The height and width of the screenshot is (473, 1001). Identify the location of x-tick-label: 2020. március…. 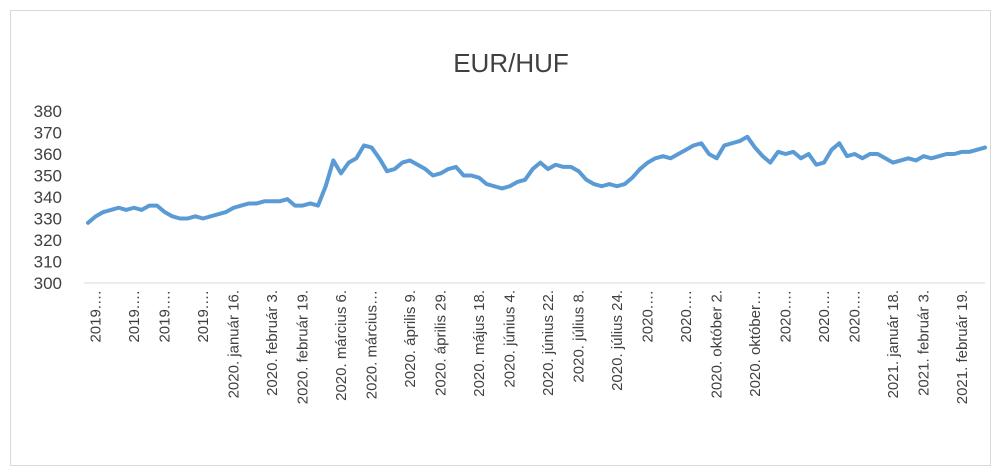
(372, 344).